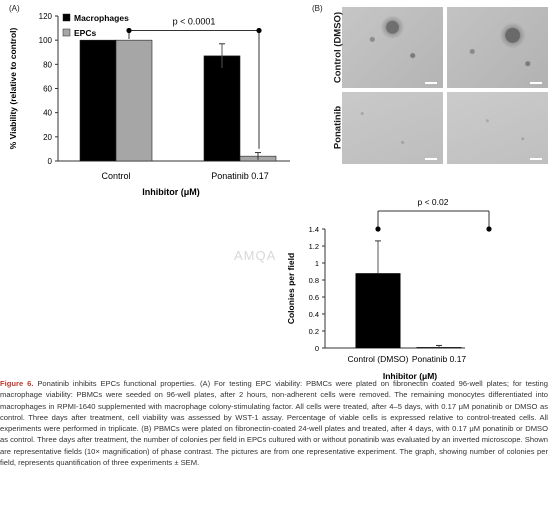 The image size is (552, 513). What do you see at coordinates (47, 113) in the screenshot?
I see `y-tick-label: 40` at bounding box center [47, 113].